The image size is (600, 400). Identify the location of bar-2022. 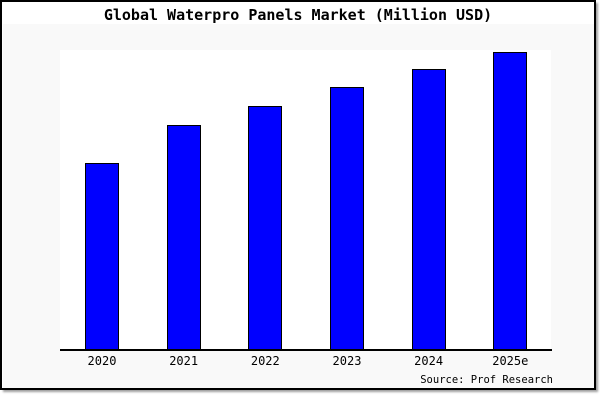
(265, 227).